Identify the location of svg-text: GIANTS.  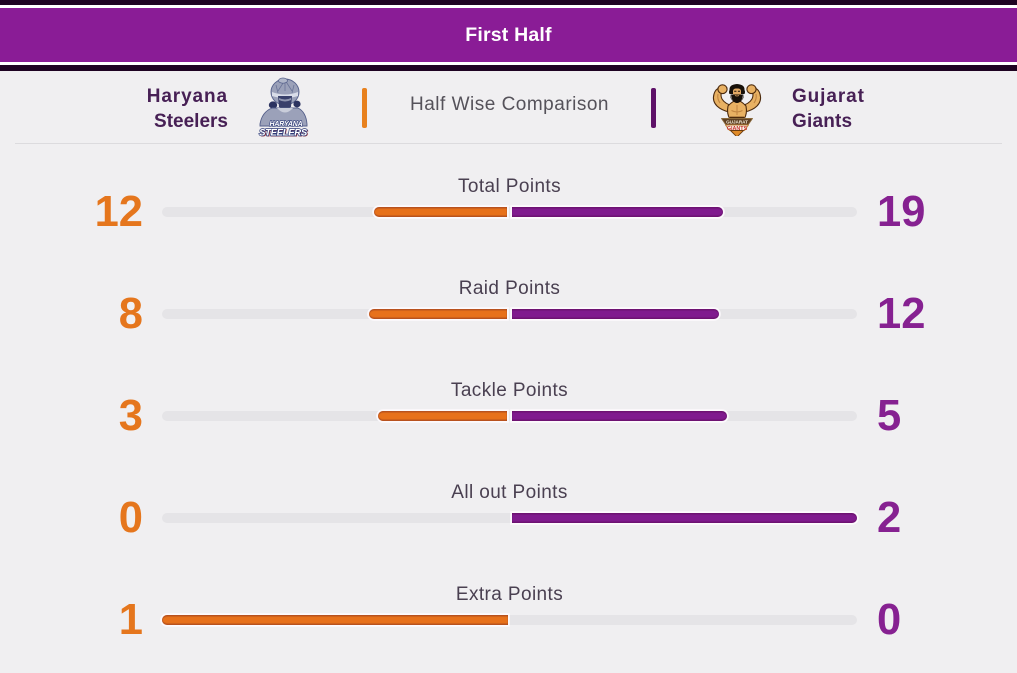
(737, 129).